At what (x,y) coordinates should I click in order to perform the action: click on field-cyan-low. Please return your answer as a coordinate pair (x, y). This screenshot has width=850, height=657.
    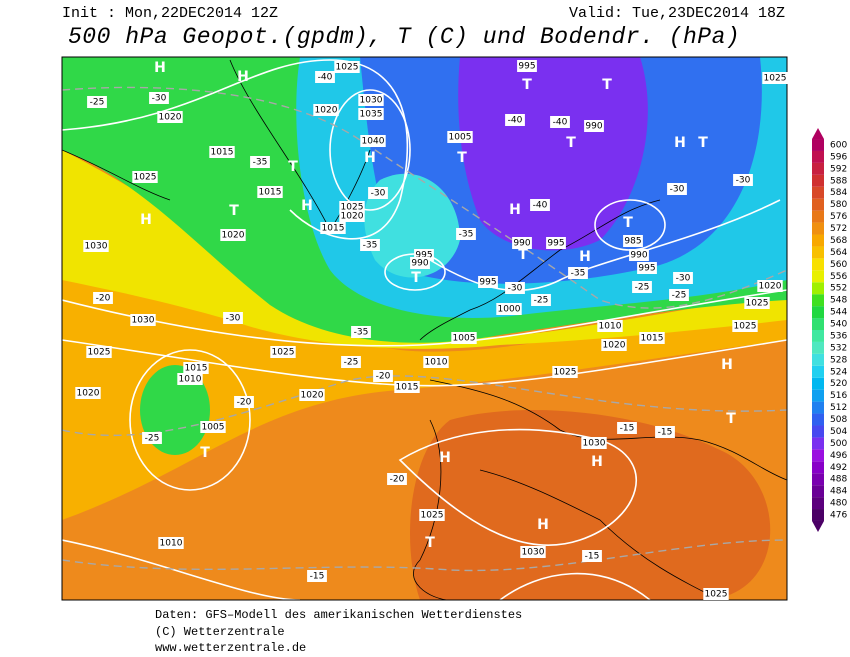
    Looking at the image, I should click on (412, 225).